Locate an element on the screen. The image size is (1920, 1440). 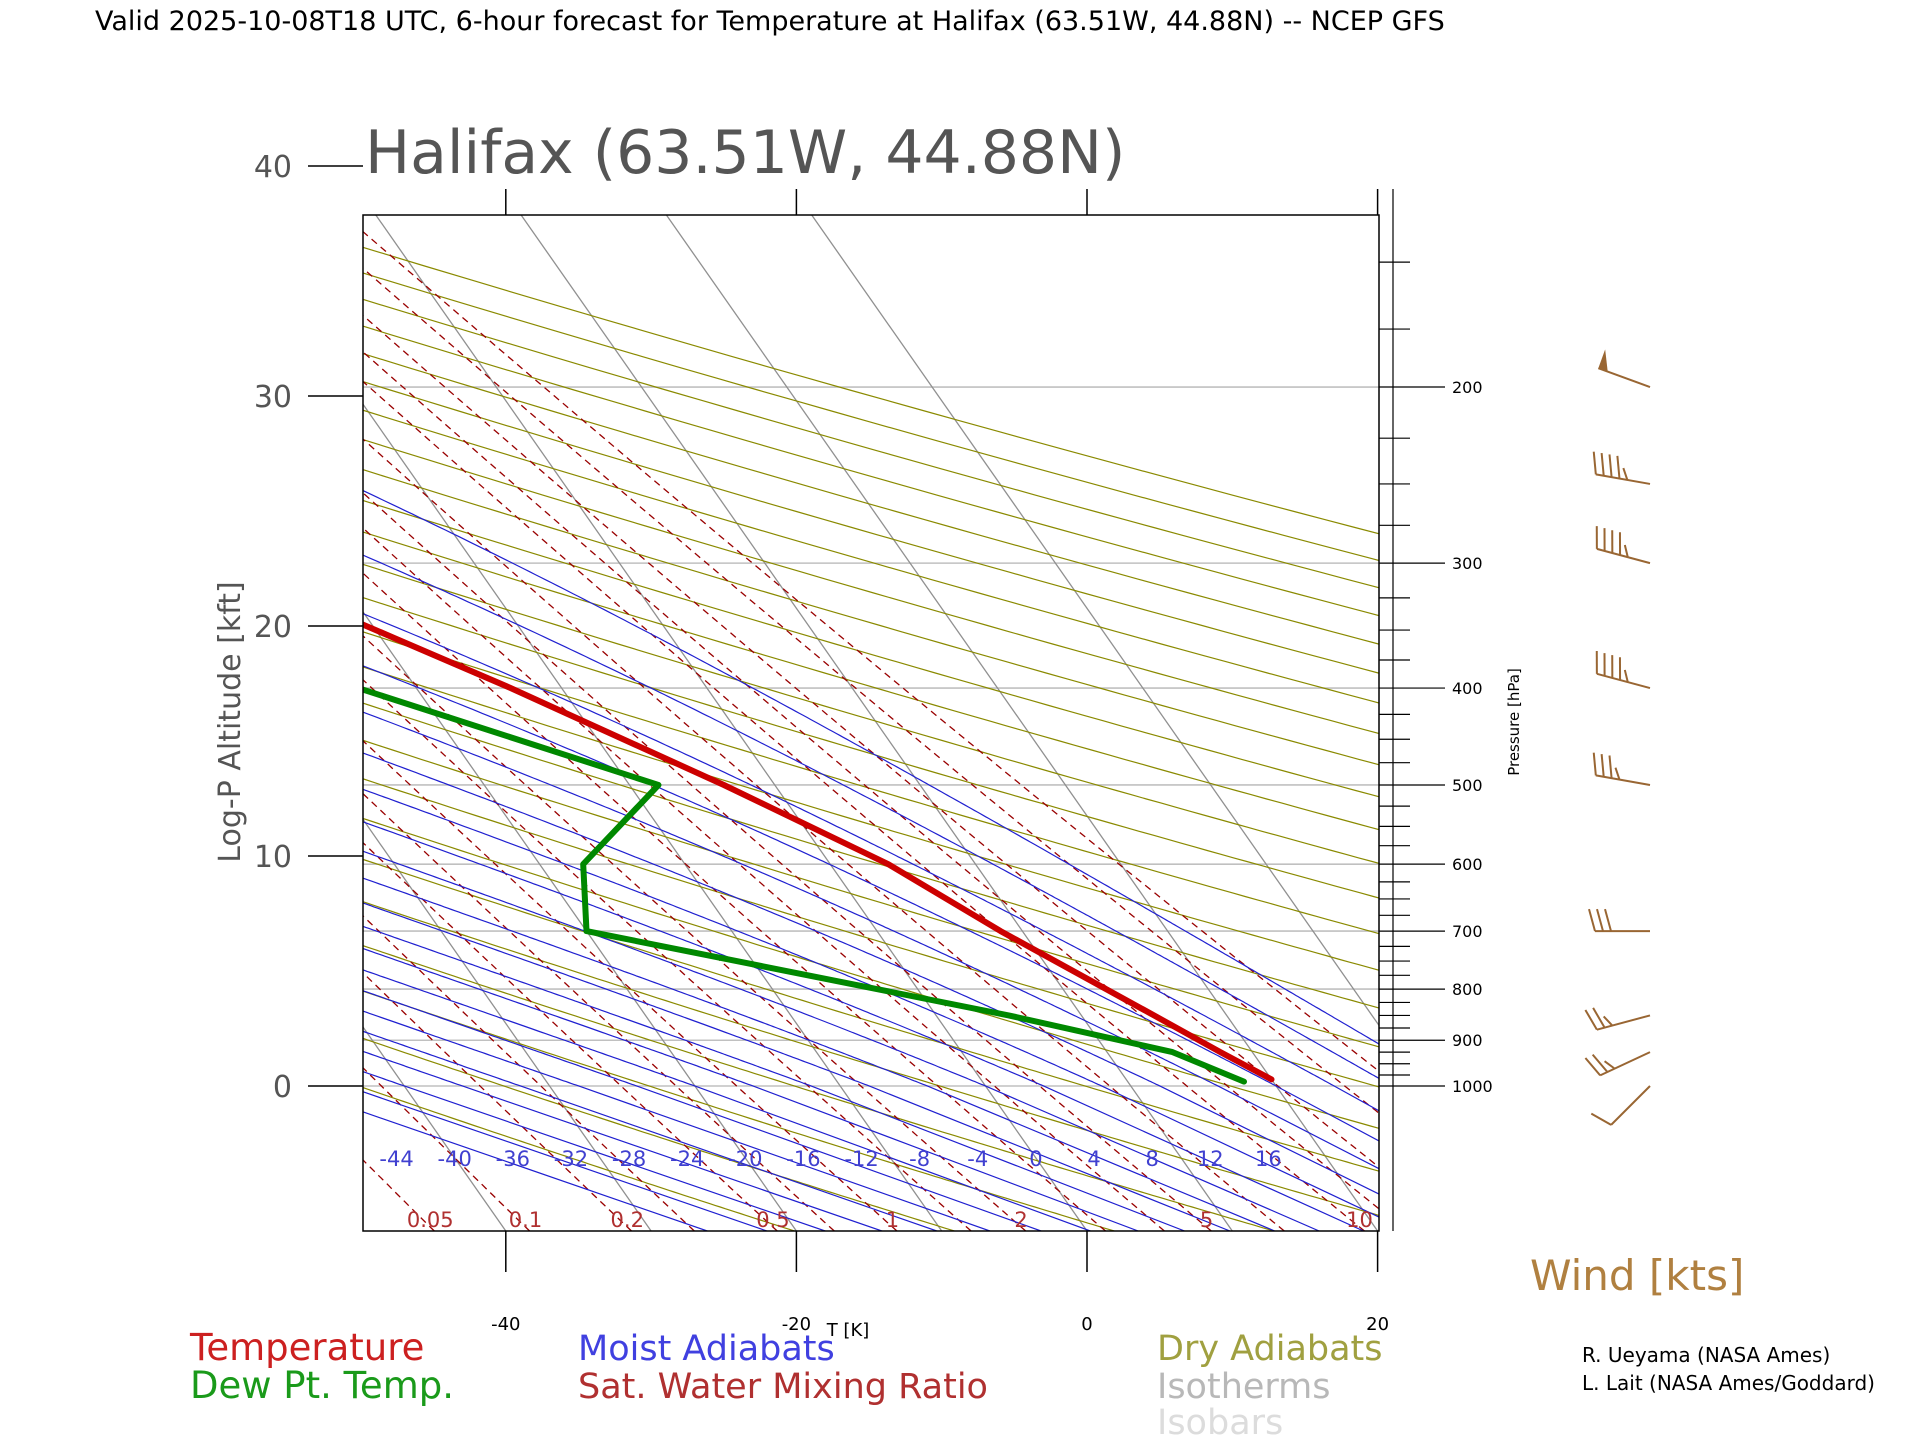
legend-moist-adiabats: Moist Adiabats is located at coordinates (706, 1349).